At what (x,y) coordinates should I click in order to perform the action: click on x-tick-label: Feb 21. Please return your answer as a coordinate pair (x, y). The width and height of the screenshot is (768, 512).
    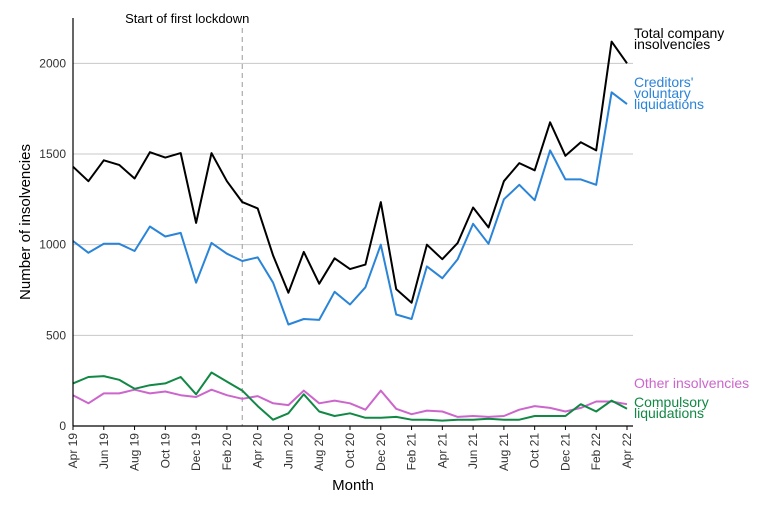
    Looking at the image, I should click on (412, 452).